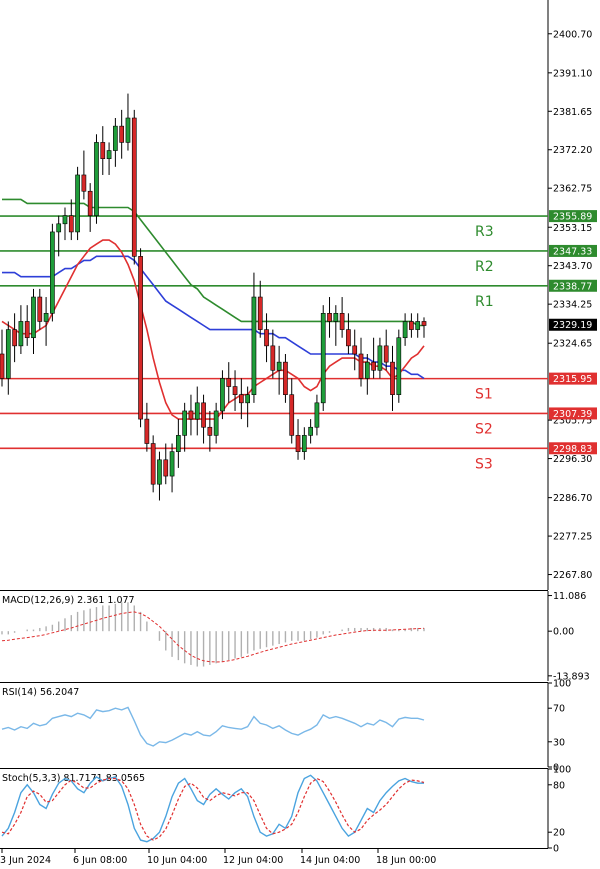 This screenshot has width=600, height=869. What do you see at coordinates (68, 600) in the screenshot?
I see `indicator-title: MACD(12,26,9) 2.361 1.077` at bounding box center [68, 600].